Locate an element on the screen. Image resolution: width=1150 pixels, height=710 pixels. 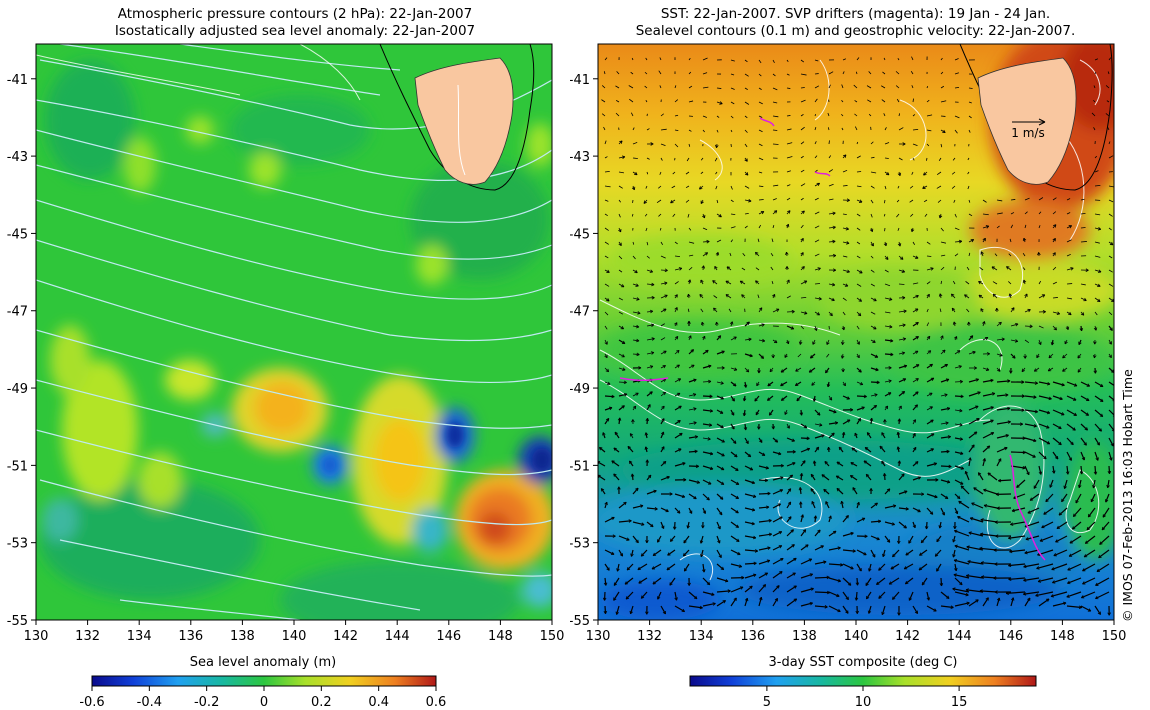
left-lon-tick-label: 138 is located at coordinates (242, 634).